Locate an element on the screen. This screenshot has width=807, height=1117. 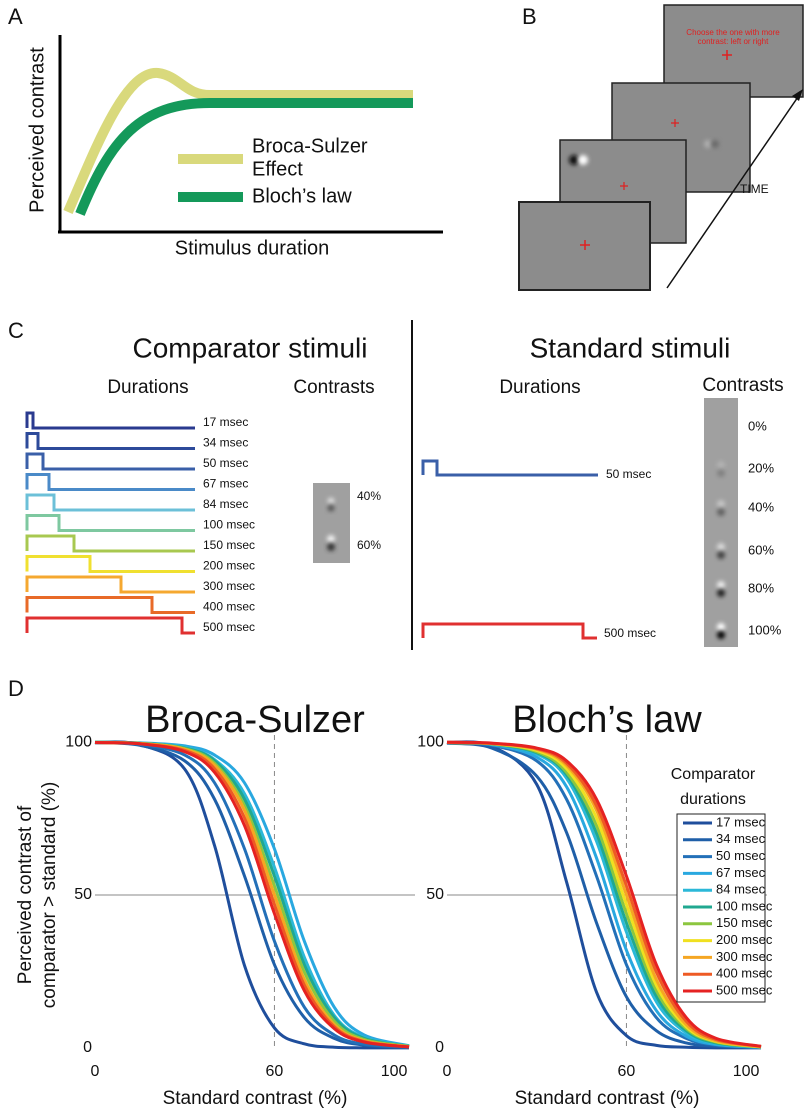
chart-title: Broca-Sulzer is located at coordinates (255, 720).